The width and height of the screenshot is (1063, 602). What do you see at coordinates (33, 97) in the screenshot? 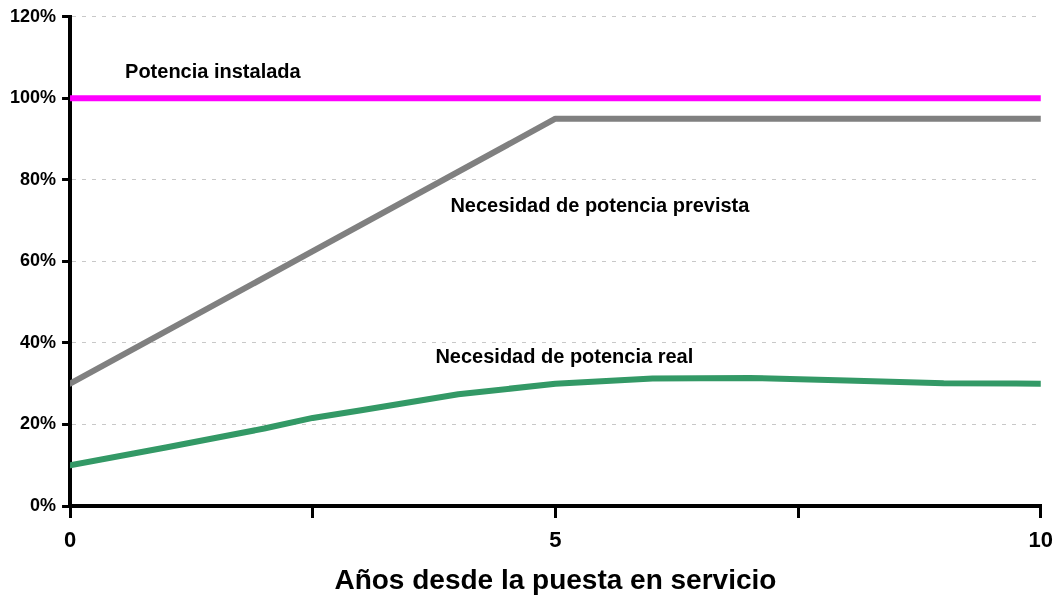
I see `y-tick-label: 100%` at bounding box center [33, 97].